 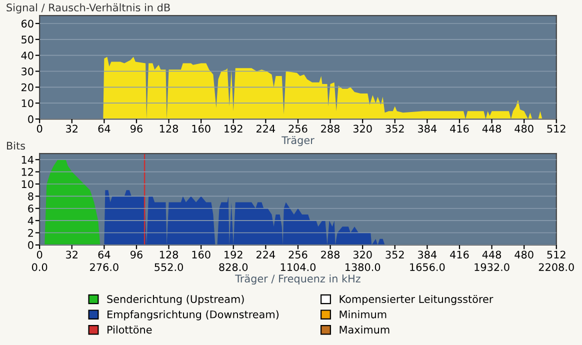 What do you see at coordinates (28, 40) in the screenshot?
I see `y-tick-label: 50` at bounding box center [28, 40].